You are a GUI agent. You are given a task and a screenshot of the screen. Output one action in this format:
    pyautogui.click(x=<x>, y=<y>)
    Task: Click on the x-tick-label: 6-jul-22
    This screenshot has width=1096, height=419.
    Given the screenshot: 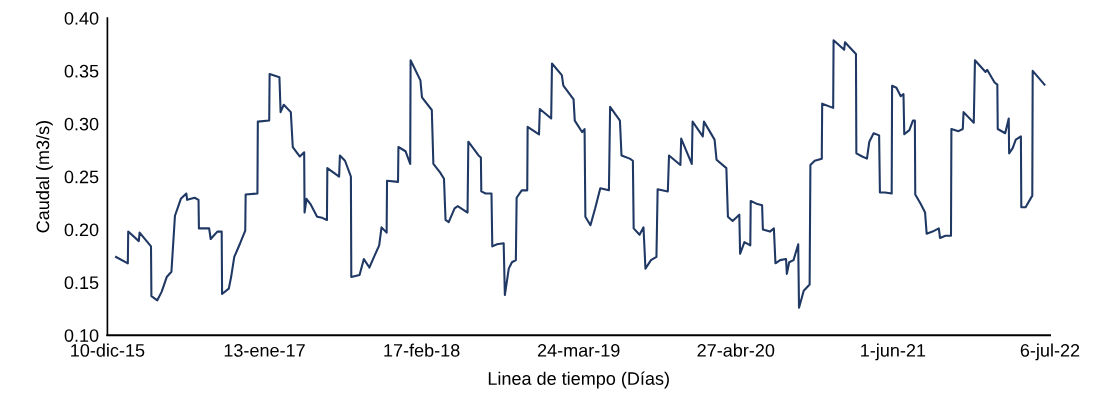 What is the action you would take?
    pyautogui.click(x=1050, y=352)
    